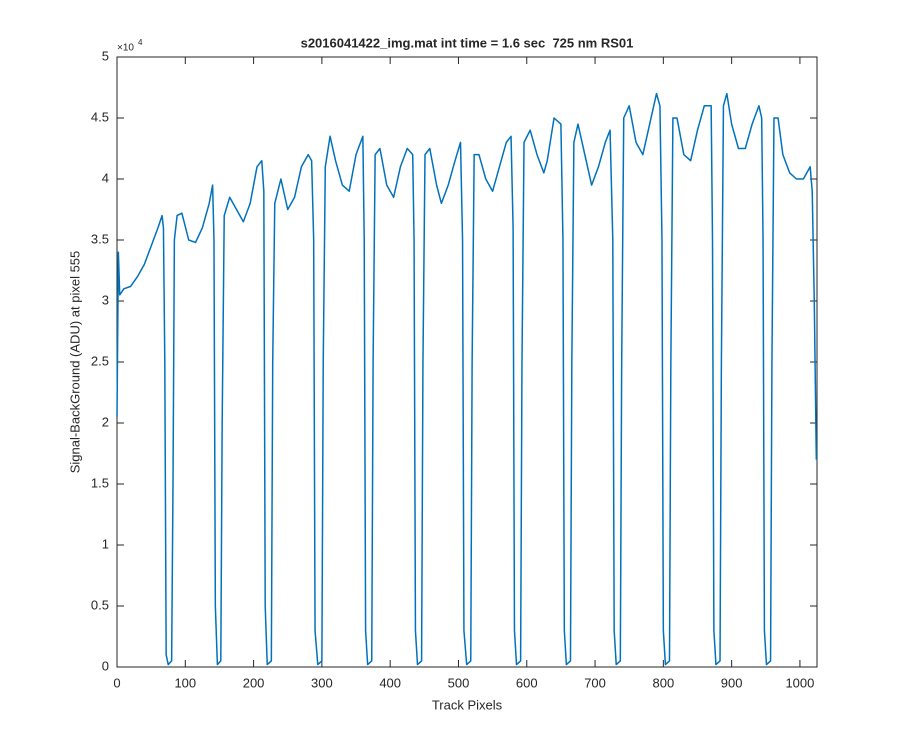 This screenshot has height=755, width=900. What do you see at coordinates (100, 116) in the screenshot?
I see `y-tick-label: 4.5` at bounding box center [100, 116].